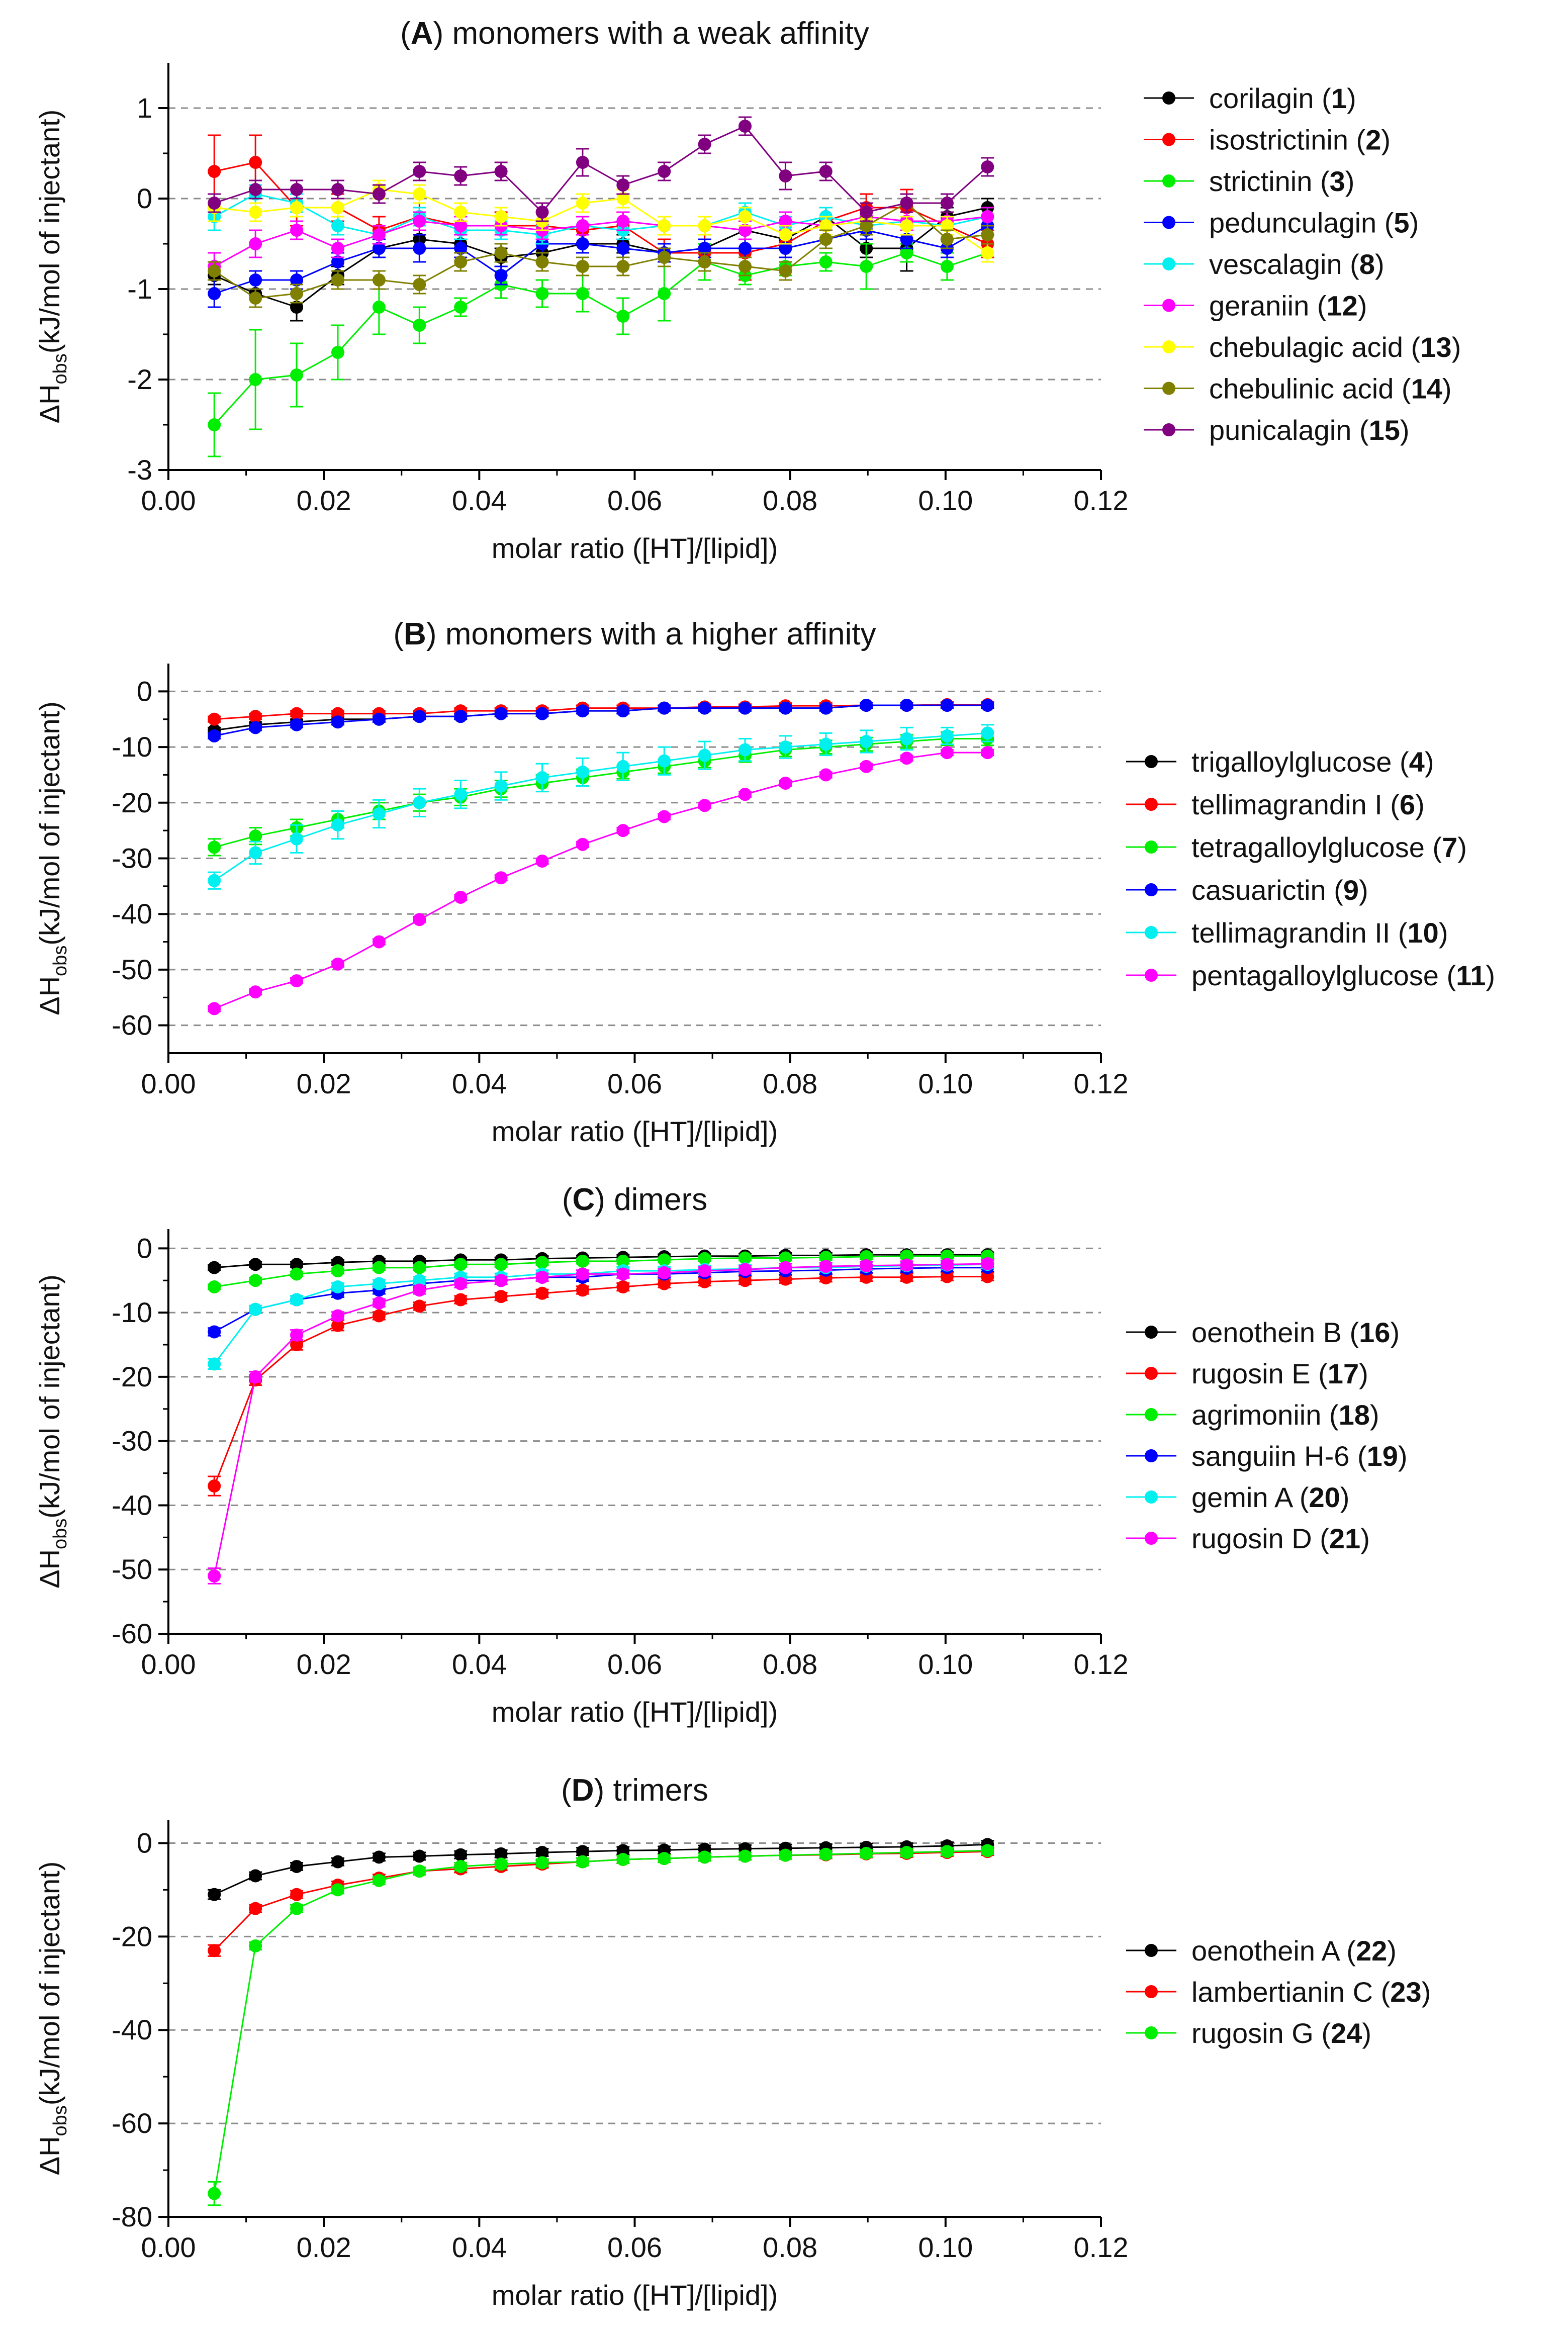 Image resolution: width=1568 pixels, height=2334 pixels. I want to click on y-axis-label-suffix: (kJ/mol of injectant), so click(49, 1396).